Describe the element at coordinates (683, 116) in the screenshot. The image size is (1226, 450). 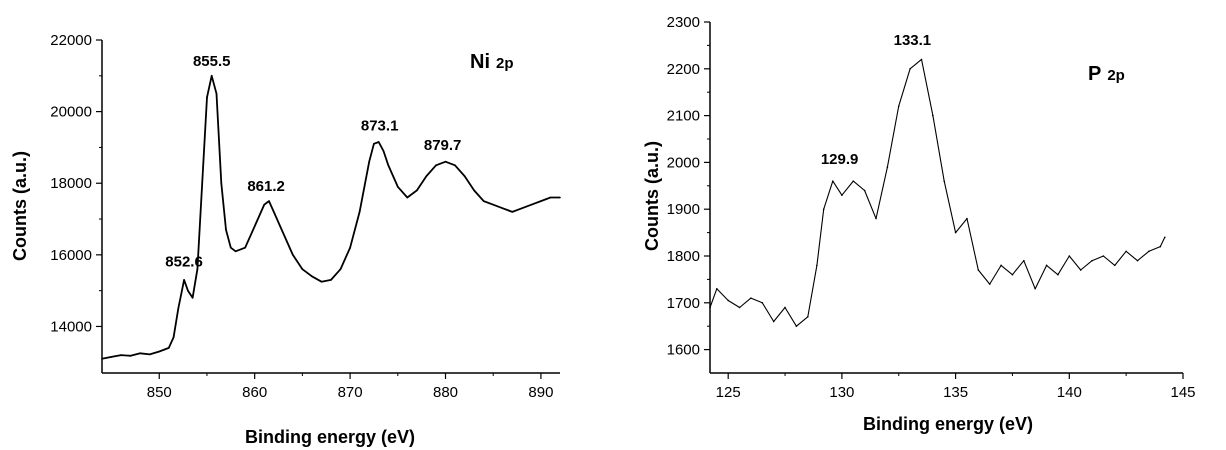
I see `p-y-tick-label: 2100` at that location.